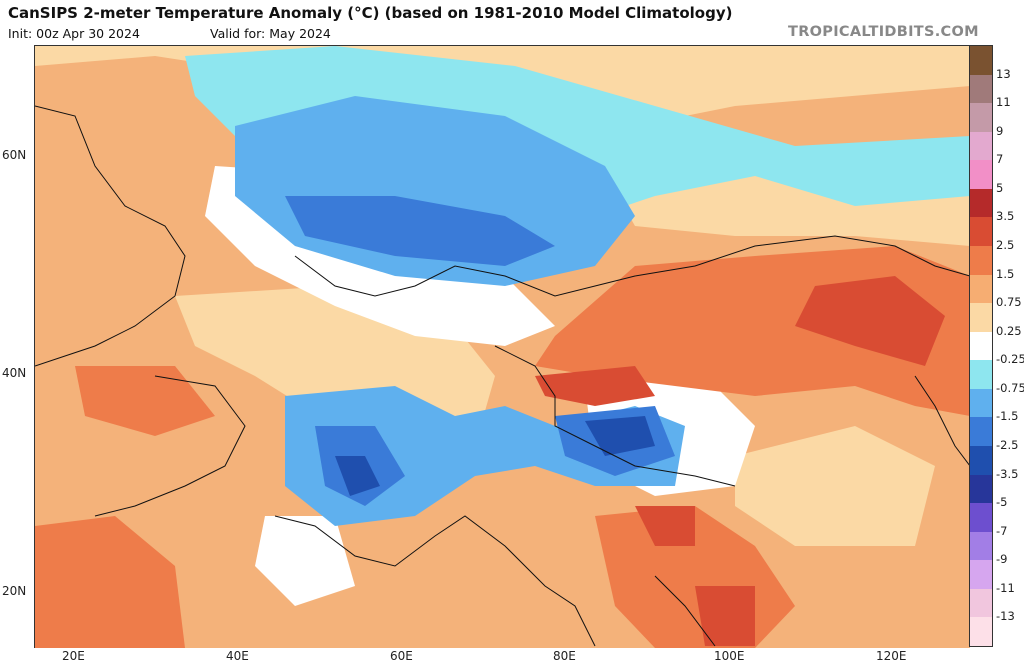 The width and height of the screenshot is (1024, 665). Describe the element at coordinates (420, 231) in the screenshot. I see `cool-strong-area` at that location.